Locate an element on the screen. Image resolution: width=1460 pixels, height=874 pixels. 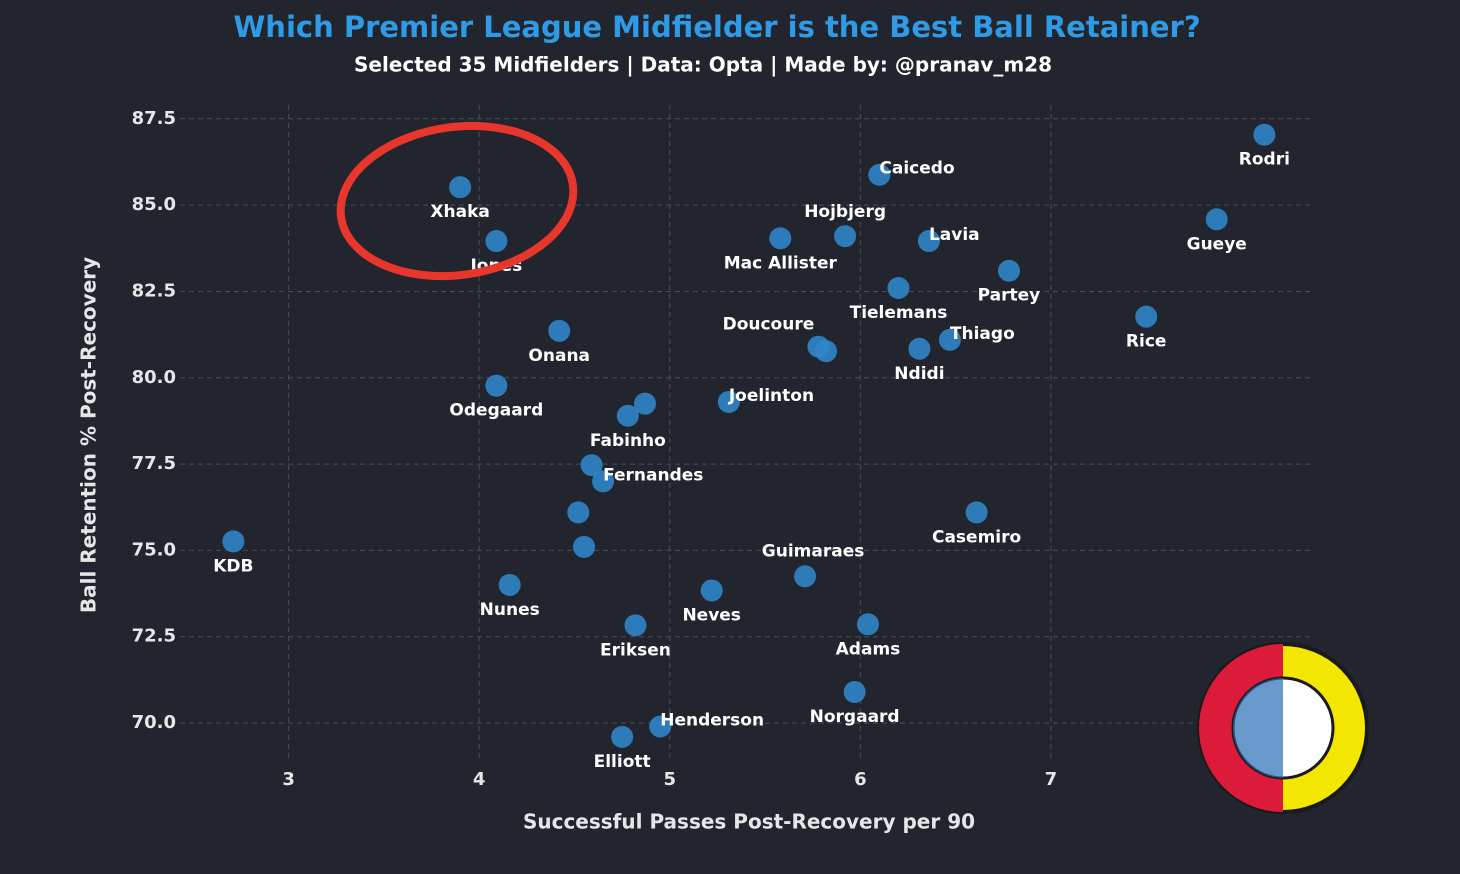
point-label: Rodri is located at coordinates (1264, 160).